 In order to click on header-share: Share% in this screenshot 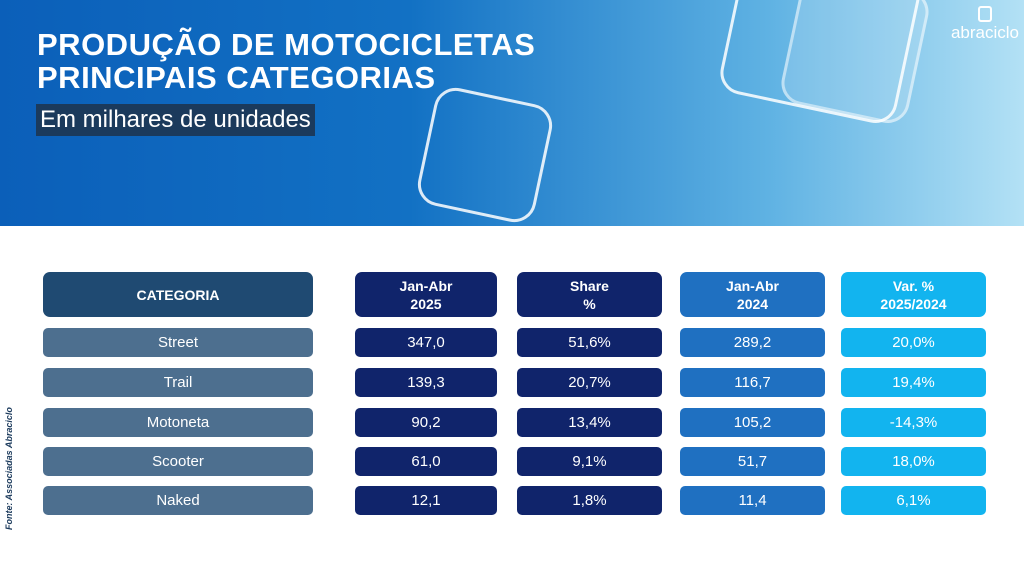, I will do `click(589, 294)`.